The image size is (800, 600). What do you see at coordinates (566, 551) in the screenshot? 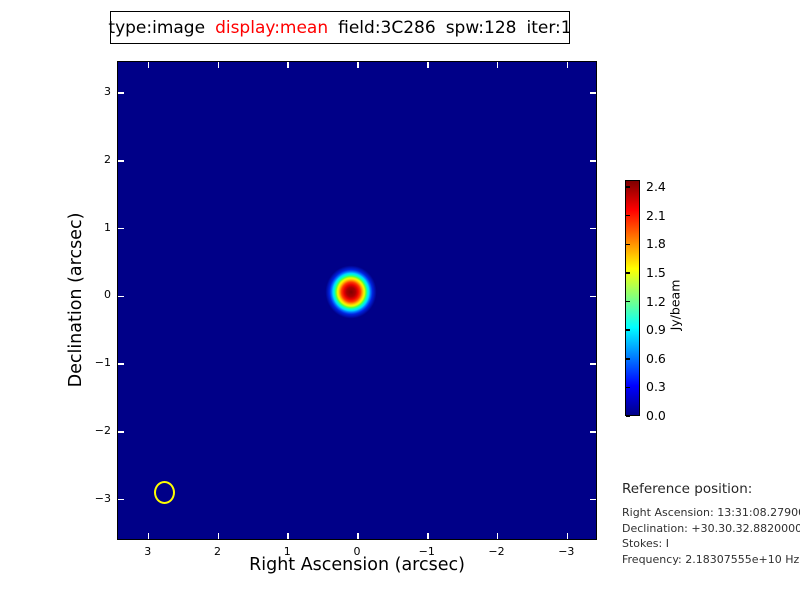
I see `x-tick-label: −3` at bounding box center [566, 551].